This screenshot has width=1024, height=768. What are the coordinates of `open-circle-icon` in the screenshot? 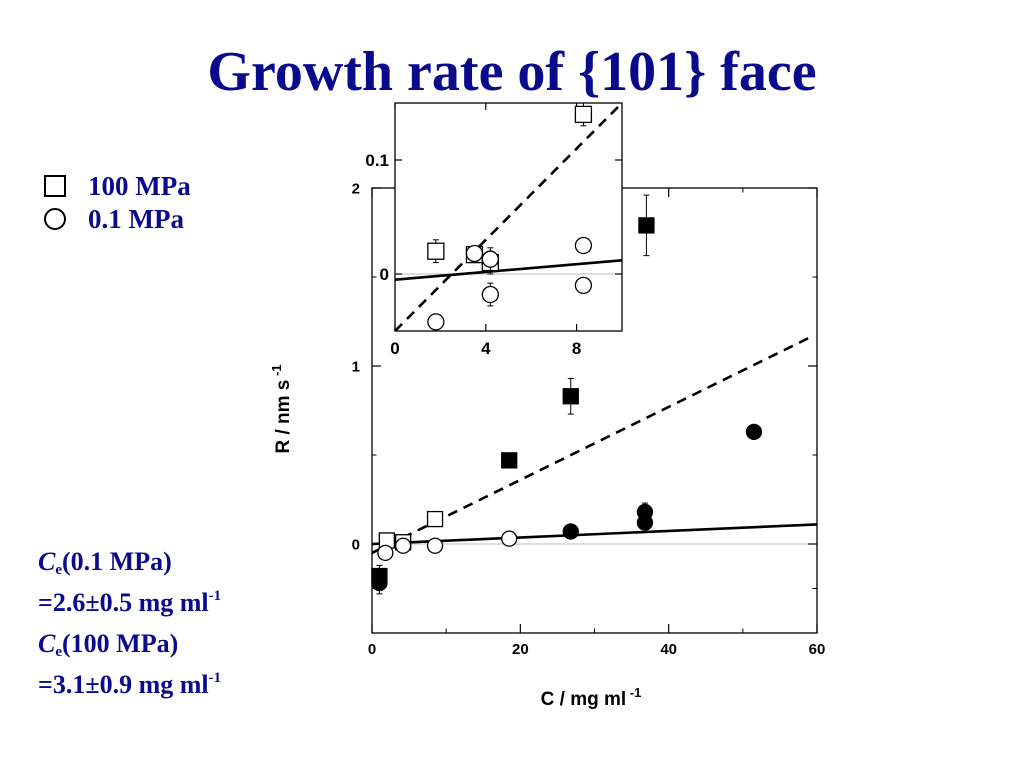 It's located at (55, 219).